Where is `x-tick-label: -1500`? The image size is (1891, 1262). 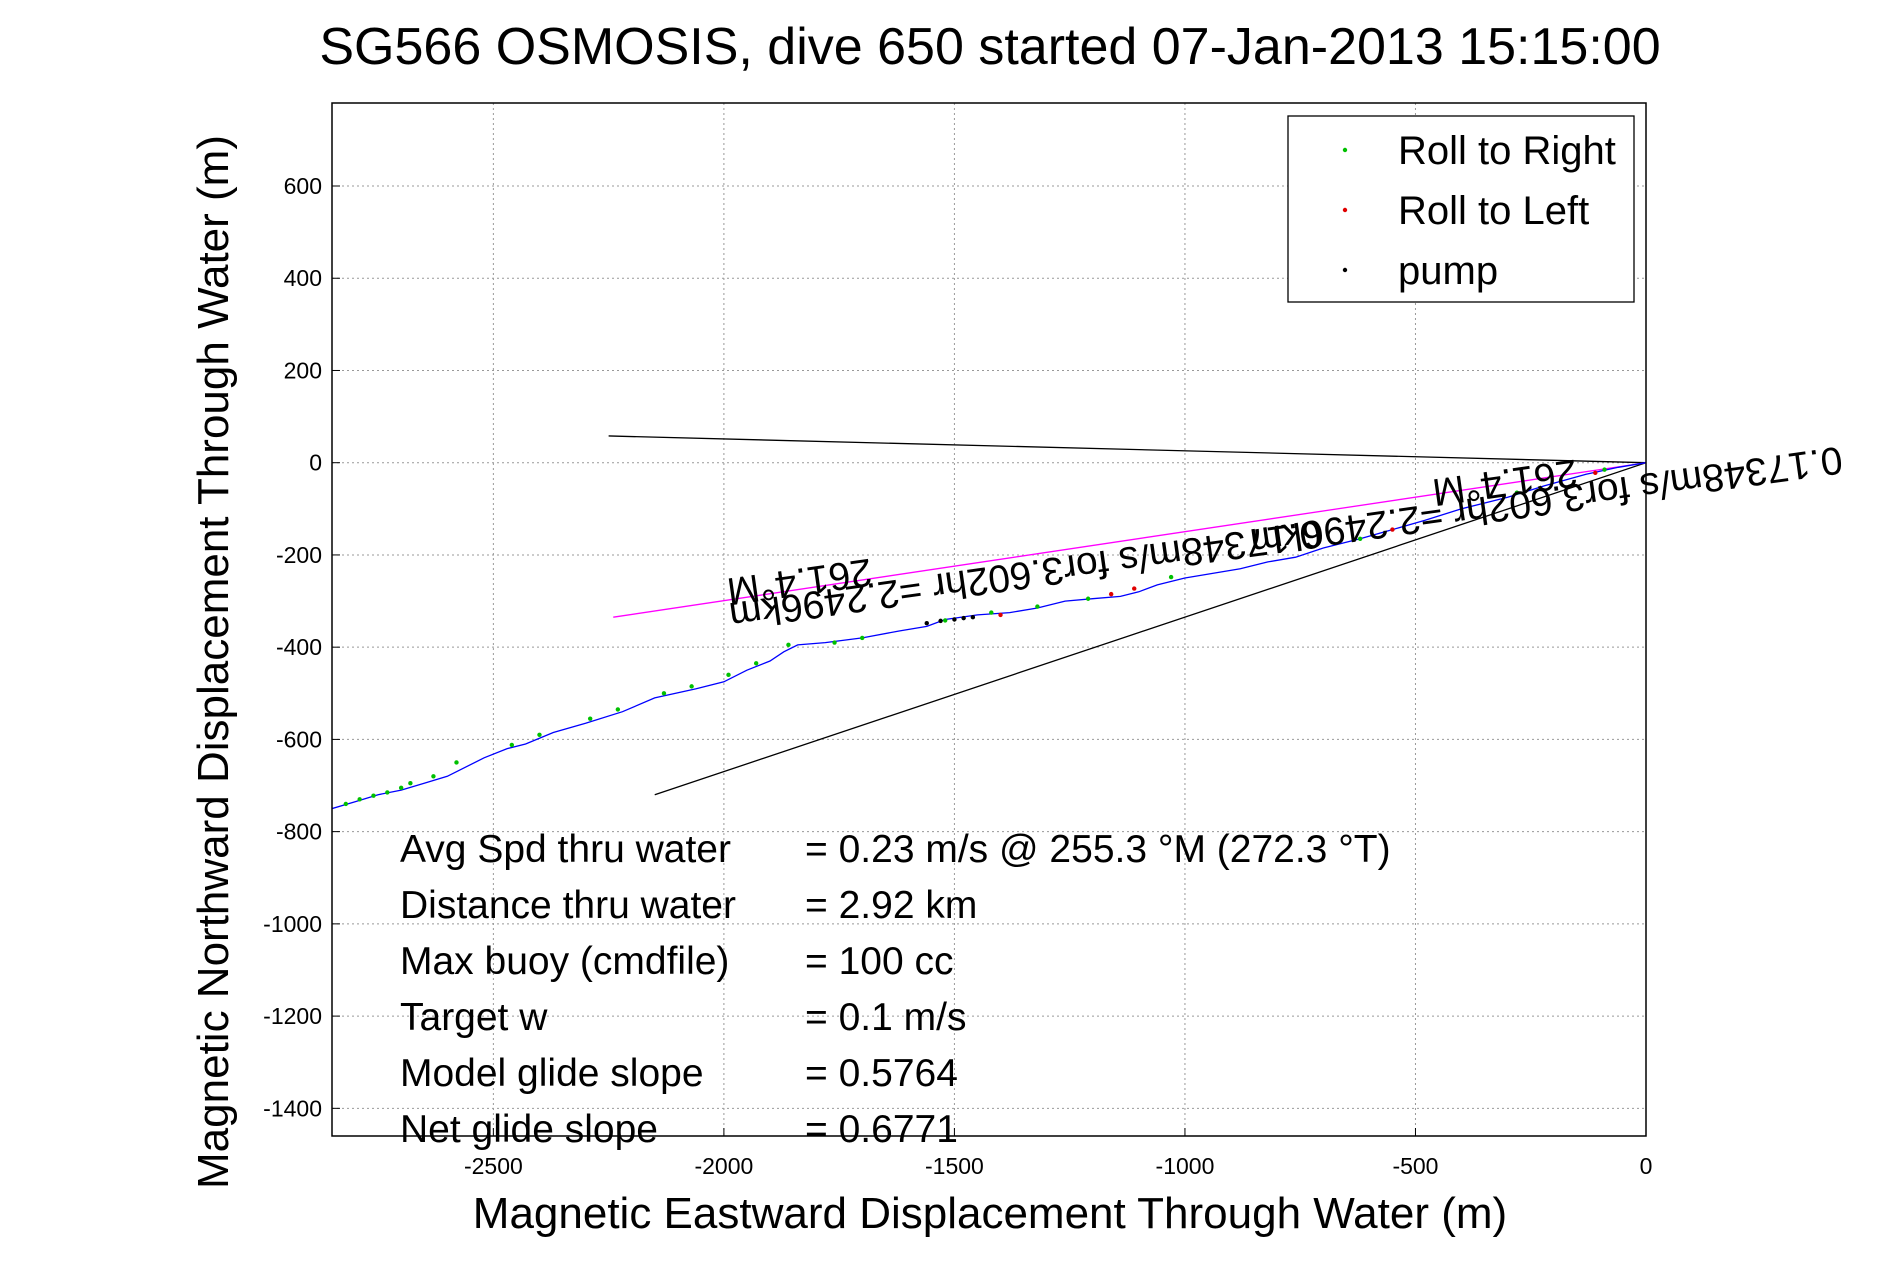
x-tick-label: -1500 is located at coordinates (954, 1166).